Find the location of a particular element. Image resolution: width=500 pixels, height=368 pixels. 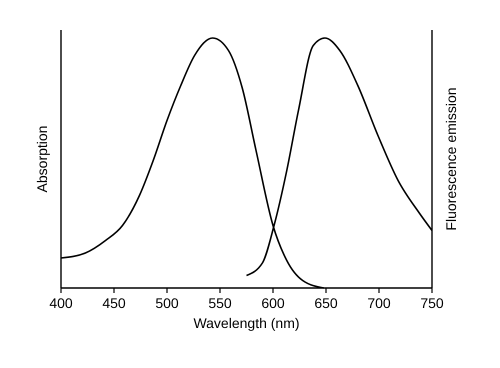

x-tick-label: 600 is located at coordinates (273, 303).